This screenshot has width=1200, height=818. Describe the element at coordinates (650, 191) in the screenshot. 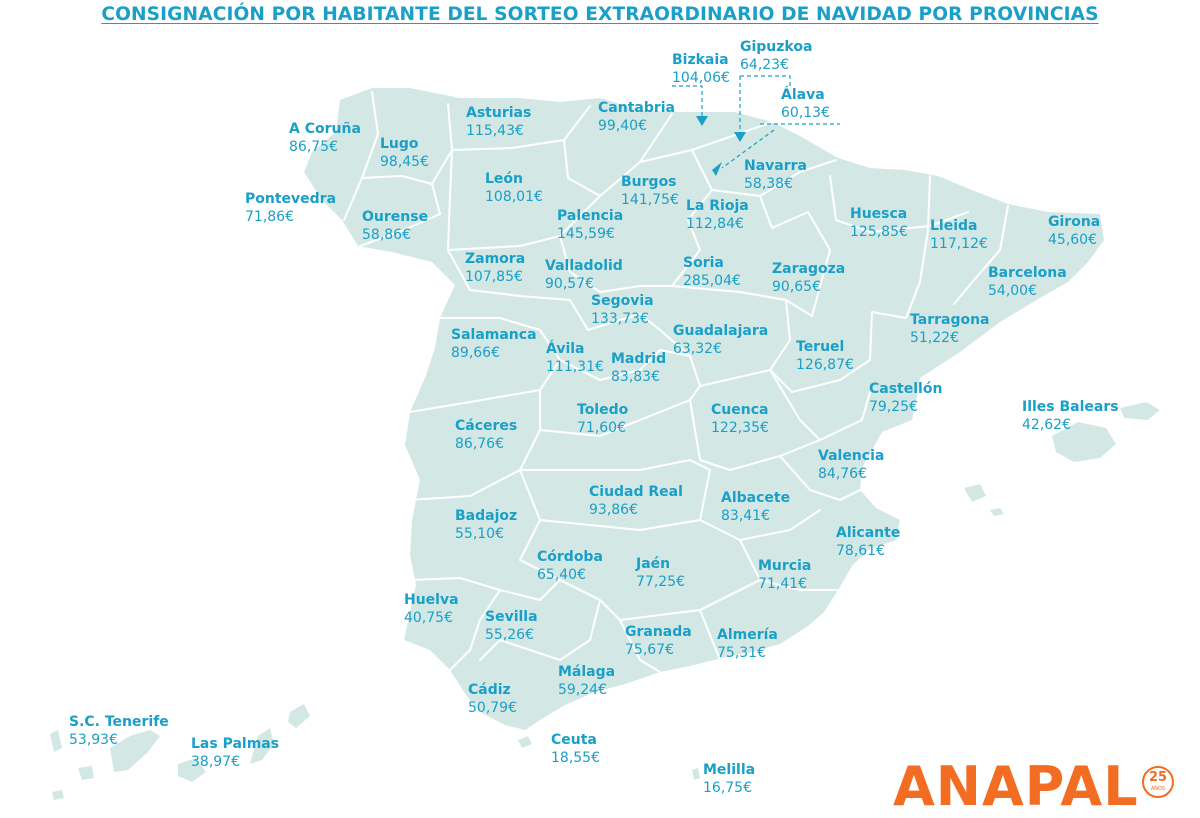

I see `province-label-burgos: Burgos 141,75€` at that location.